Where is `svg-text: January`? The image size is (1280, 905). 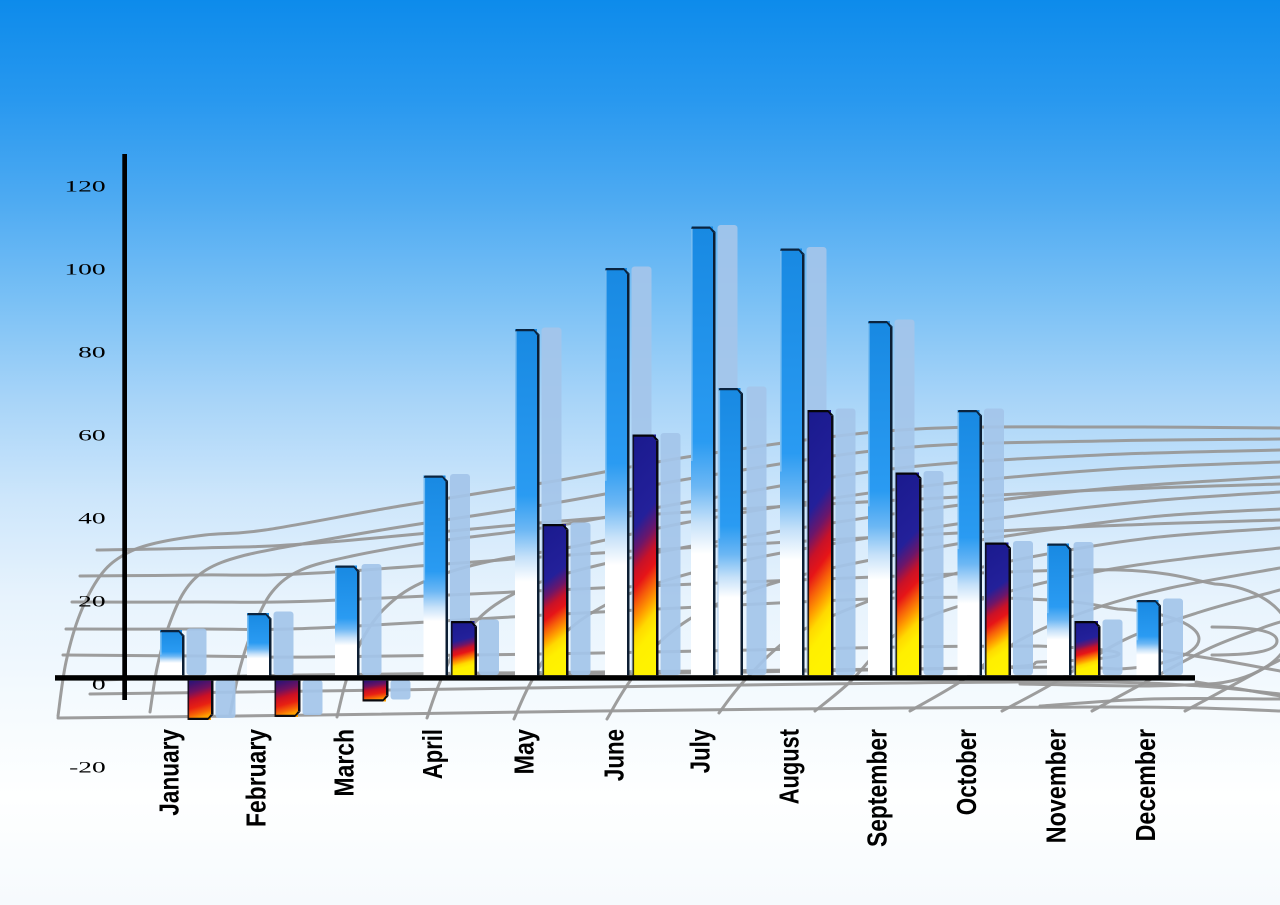
svg-text: January is located at coordinates (169, 771).